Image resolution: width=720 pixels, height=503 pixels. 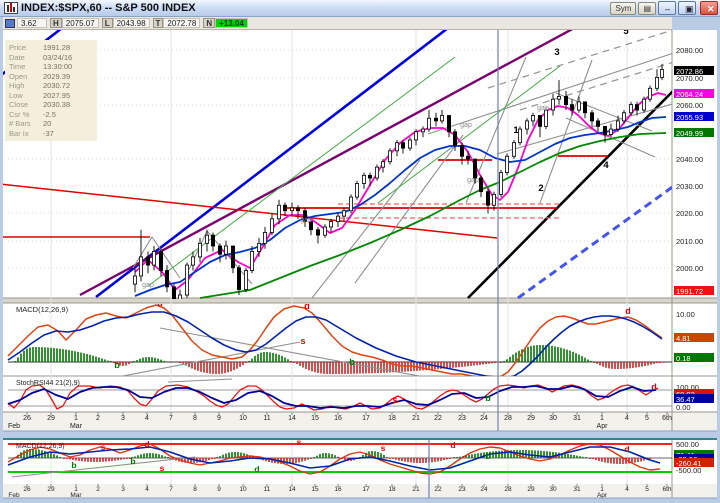 I want to click on svg-text: 31, so click(x=577, y=489).